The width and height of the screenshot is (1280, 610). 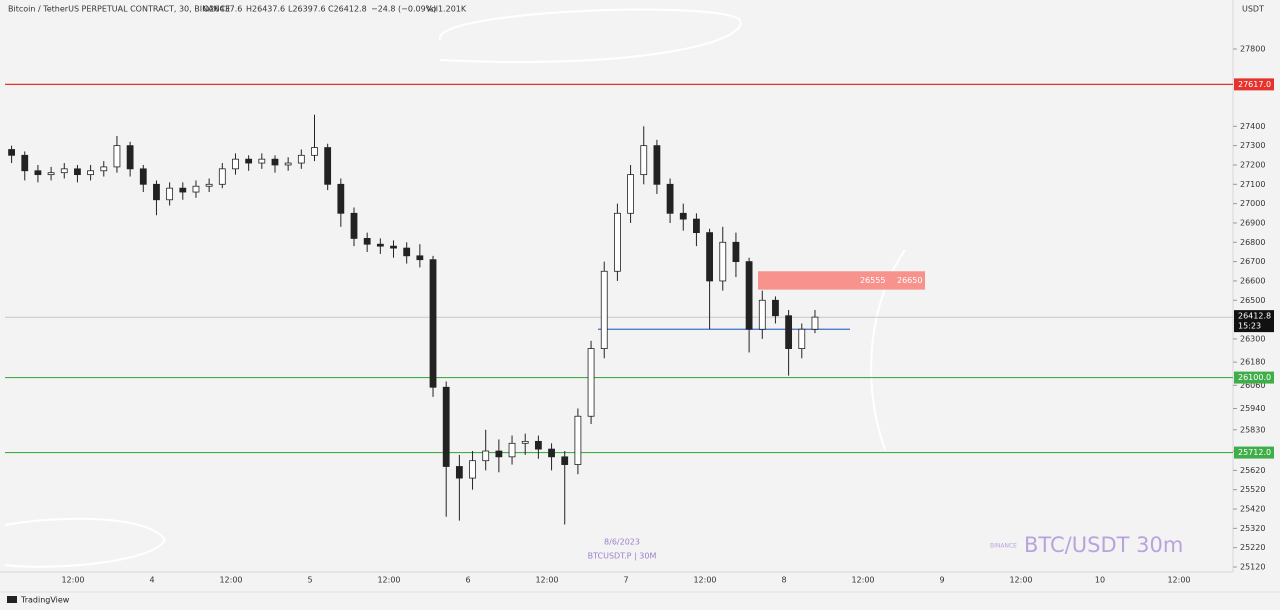 What do you see at coordinates (1253, 9) in the screenshot?
I see `currency: USDT` at bounding box center [1253, 9].